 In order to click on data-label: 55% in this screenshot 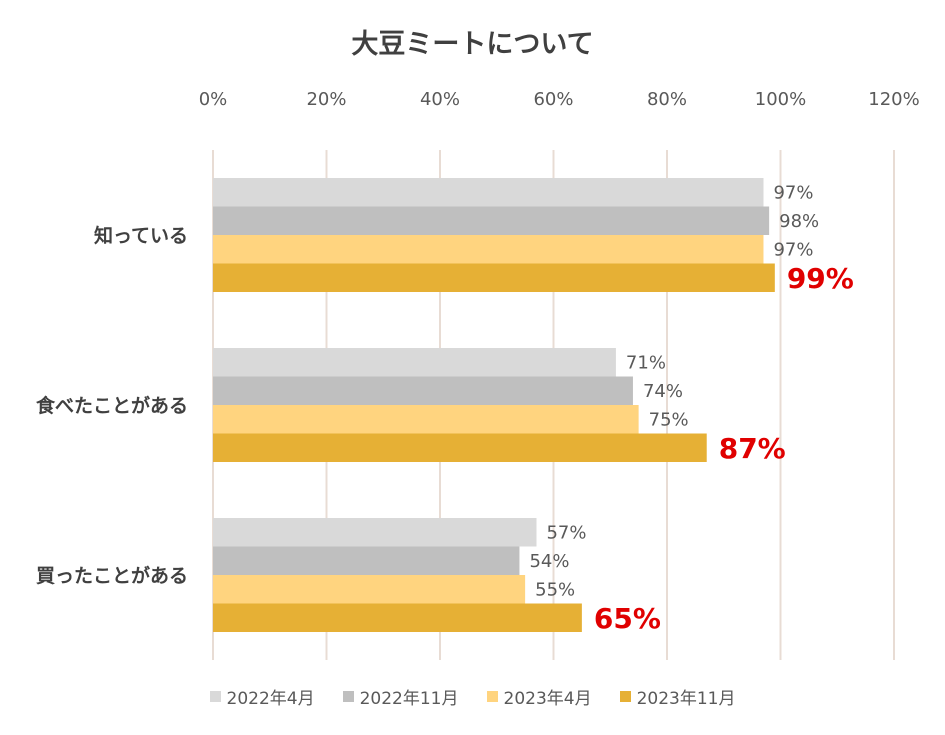, I will do `click(555, 589)`.